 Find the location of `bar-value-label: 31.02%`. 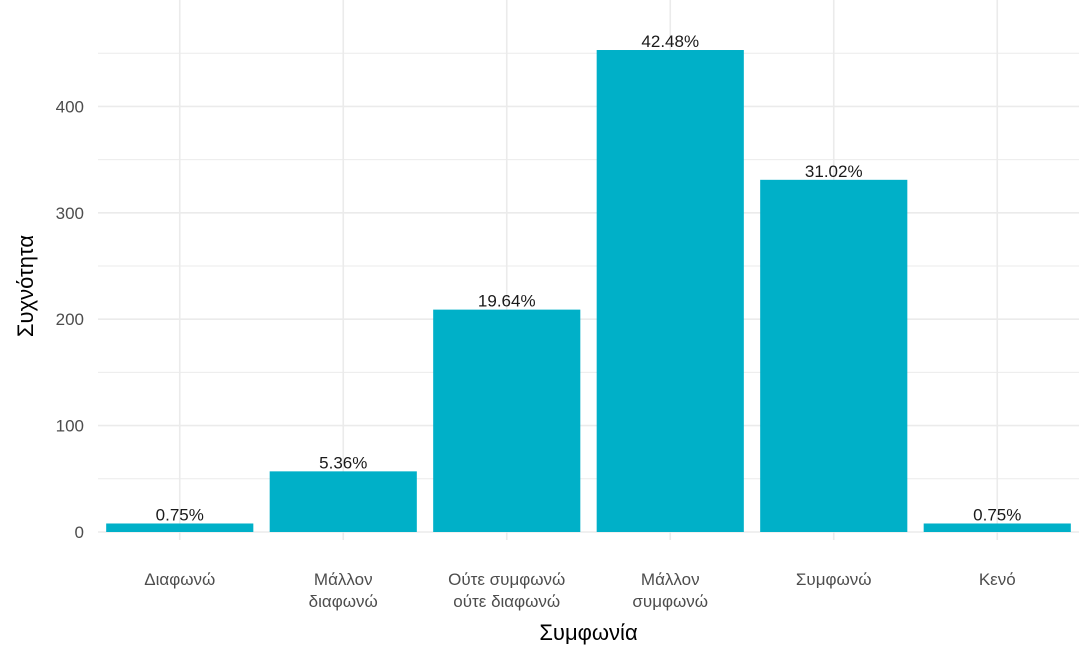

bar-value-label: 31.02% is located at coordinates (834, 171).